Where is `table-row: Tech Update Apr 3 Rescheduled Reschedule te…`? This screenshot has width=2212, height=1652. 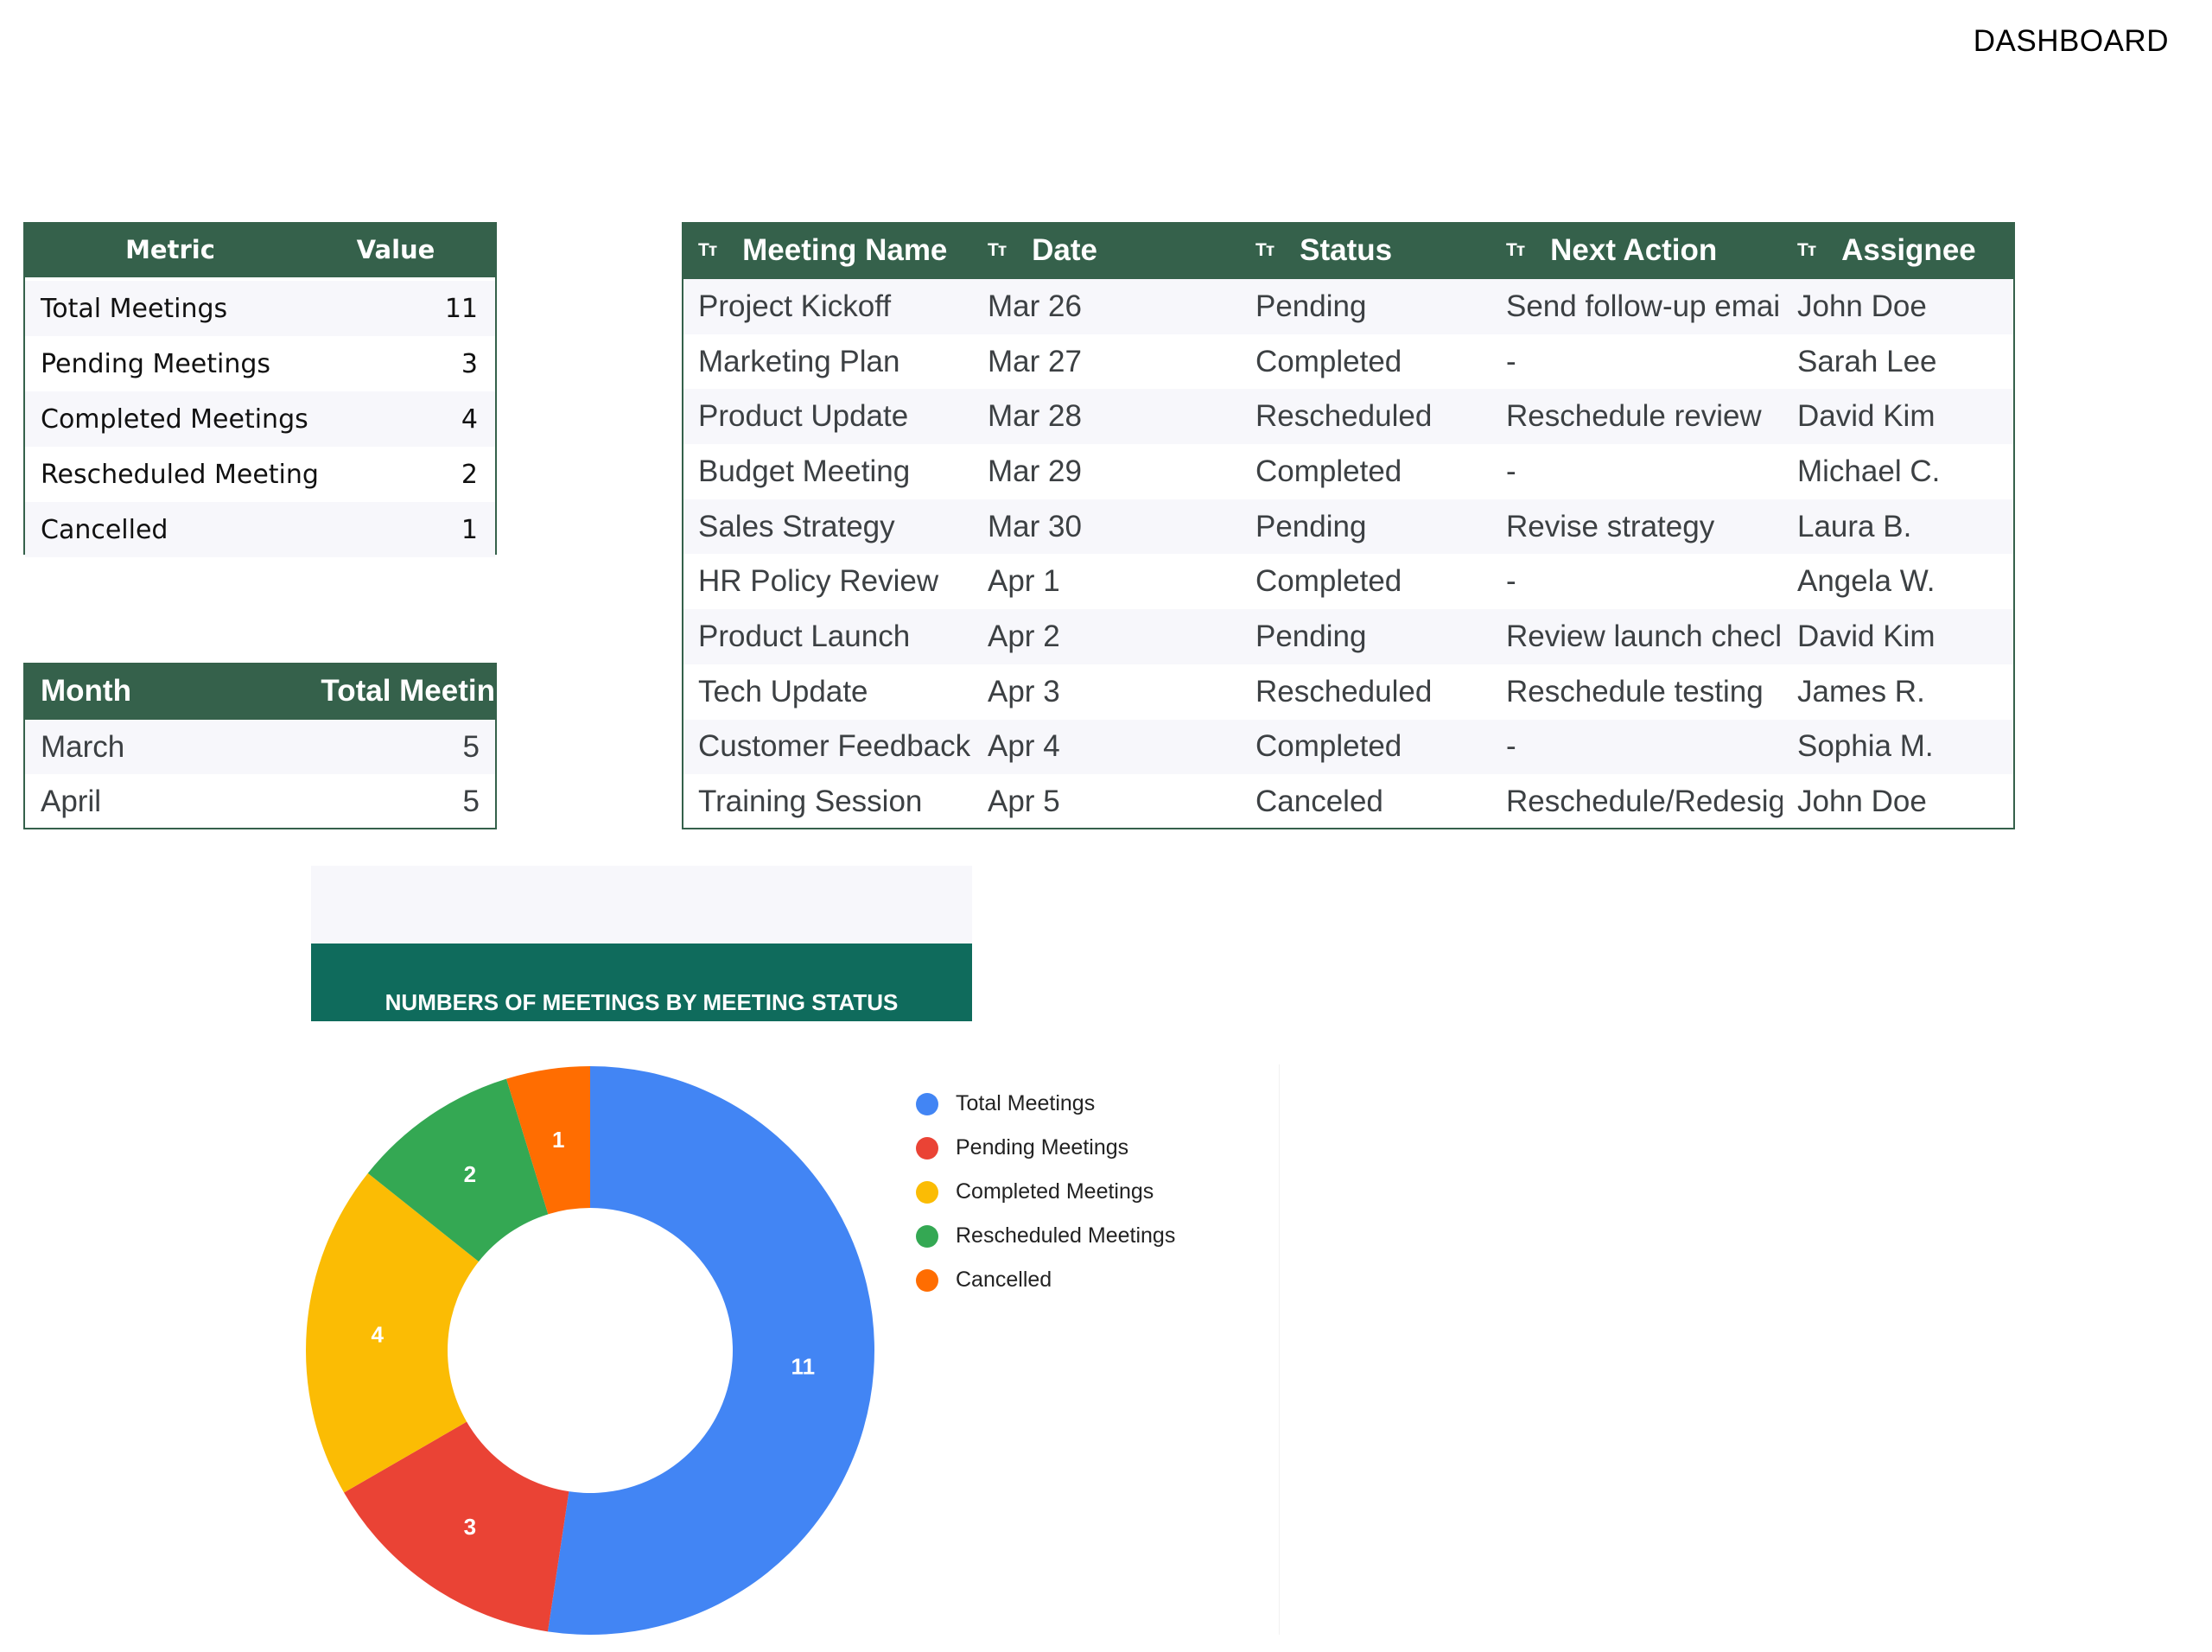
table-row: Tech Update Apr 3 Rescheduled Reschedule te… is located at coordinates (1348, 692).